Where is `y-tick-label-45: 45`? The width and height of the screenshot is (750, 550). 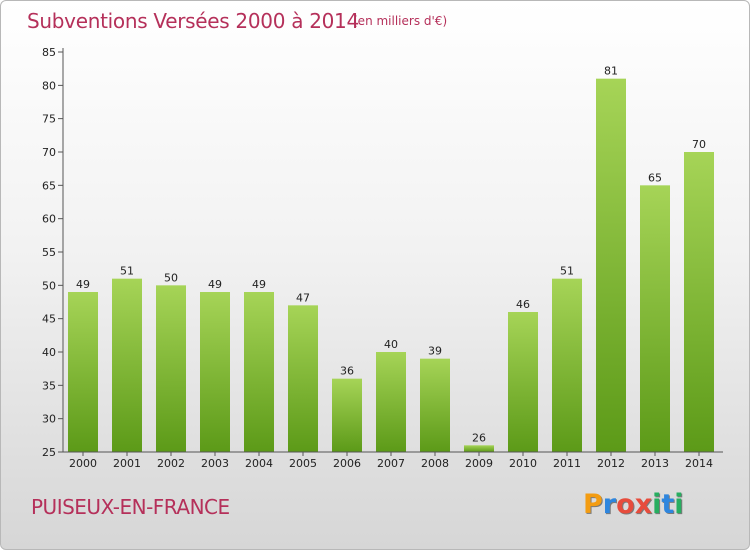 y-tick-label-45: 45 is located at coordinates (49, 319).